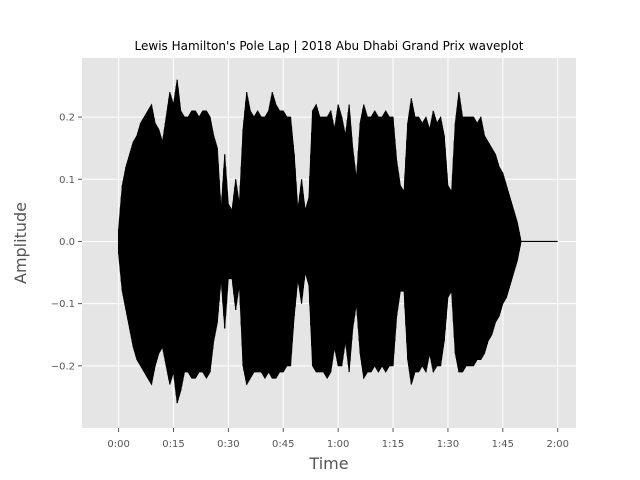 The width and height of the screenshot is (640, 480). I want to click on y-tick-label: −0.1, so click(63, 304).